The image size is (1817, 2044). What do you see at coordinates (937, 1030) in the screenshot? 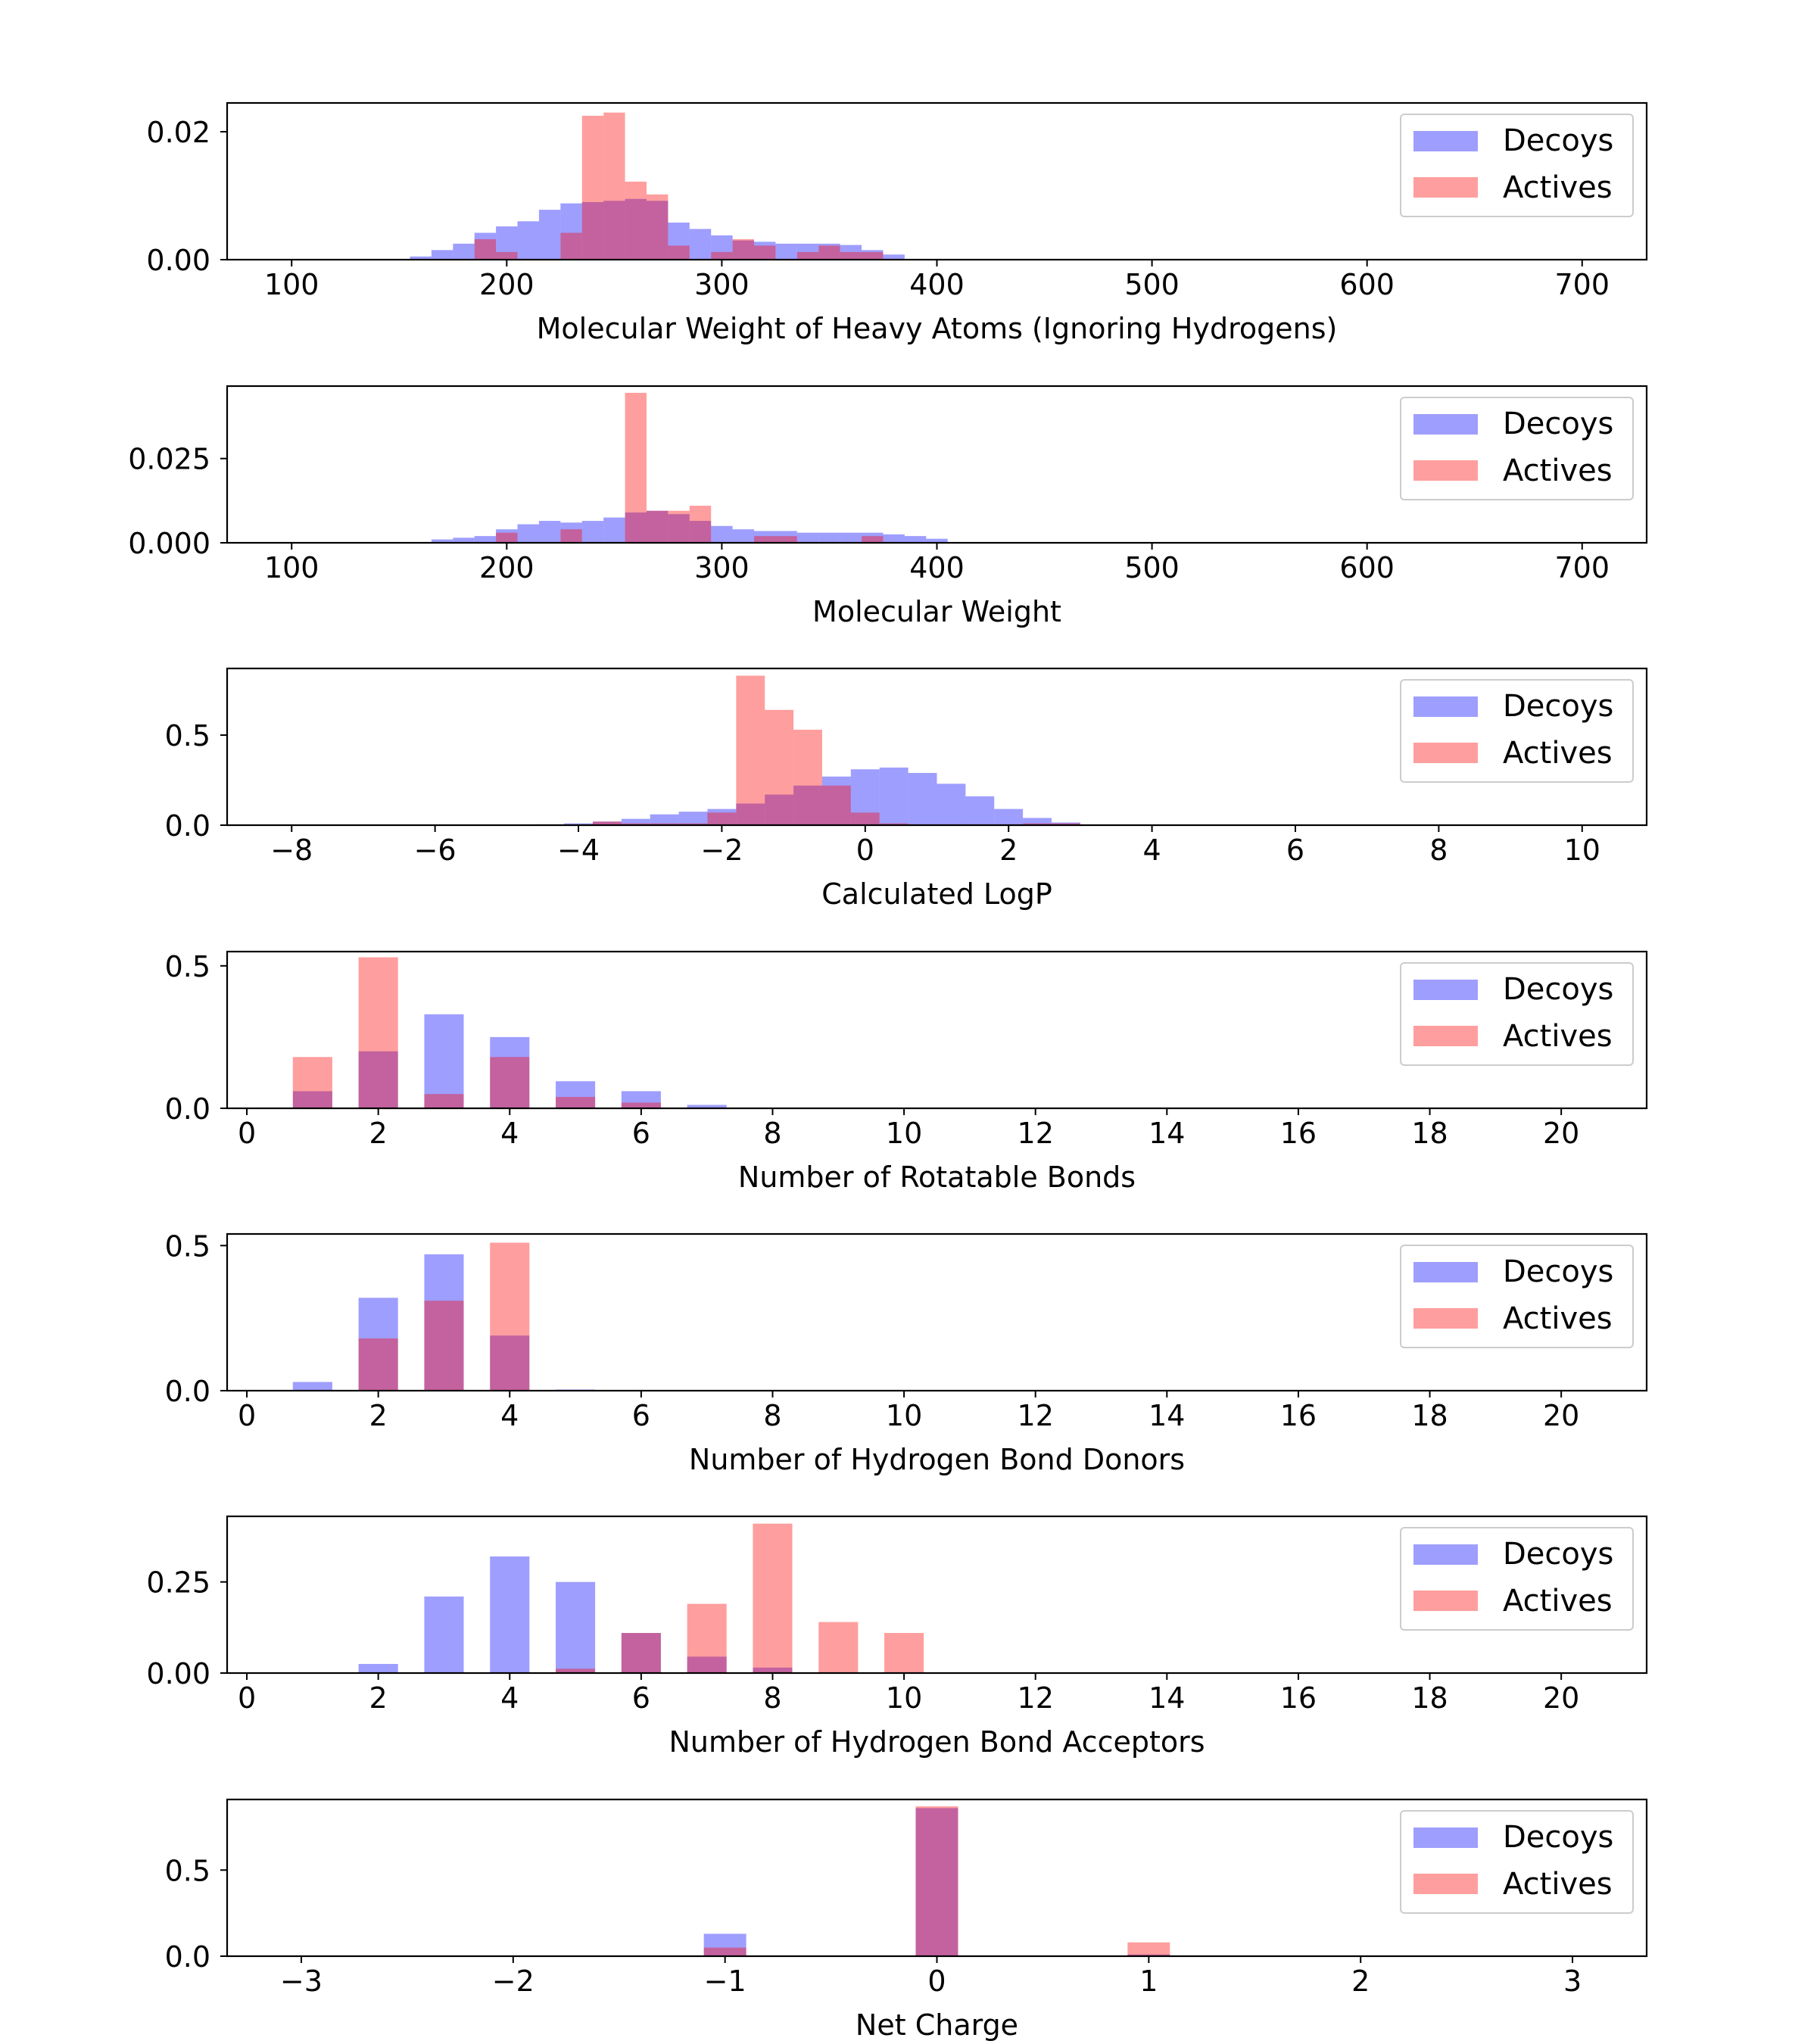
I see `axes-frame` at bounding box center [937, 1030].